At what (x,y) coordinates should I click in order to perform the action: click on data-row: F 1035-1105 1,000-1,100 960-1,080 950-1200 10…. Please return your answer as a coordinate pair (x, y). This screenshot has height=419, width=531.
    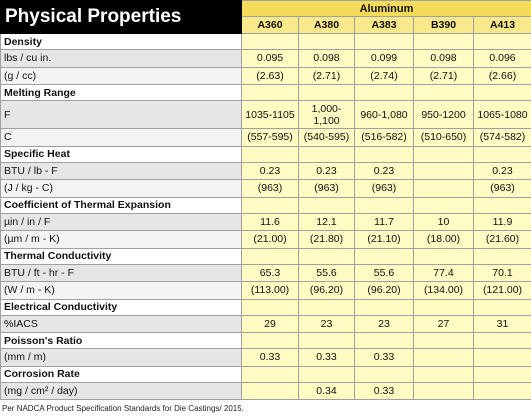
    Looking at the image, I should click on (265, 114).